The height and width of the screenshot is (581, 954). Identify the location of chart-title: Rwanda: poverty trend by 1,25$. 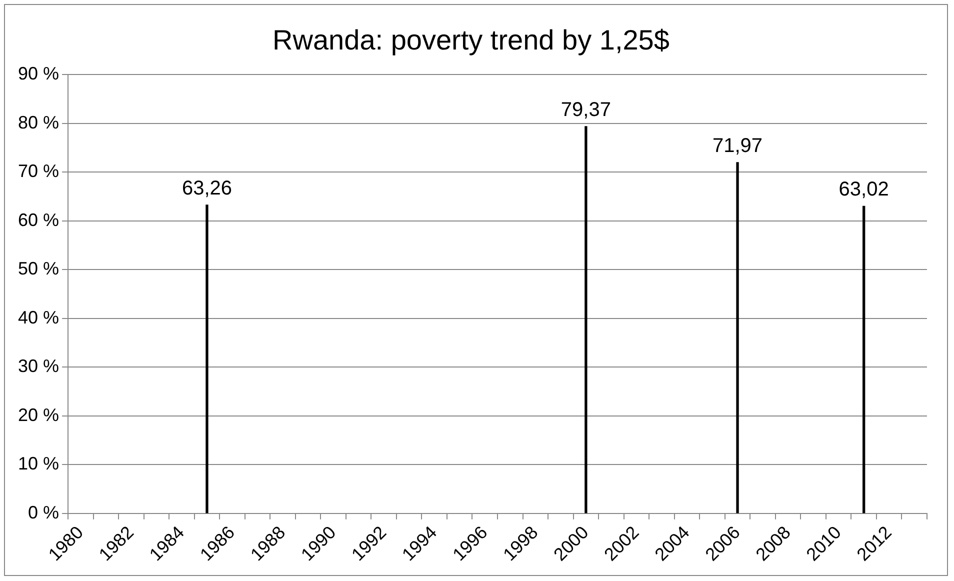
(471, 40).